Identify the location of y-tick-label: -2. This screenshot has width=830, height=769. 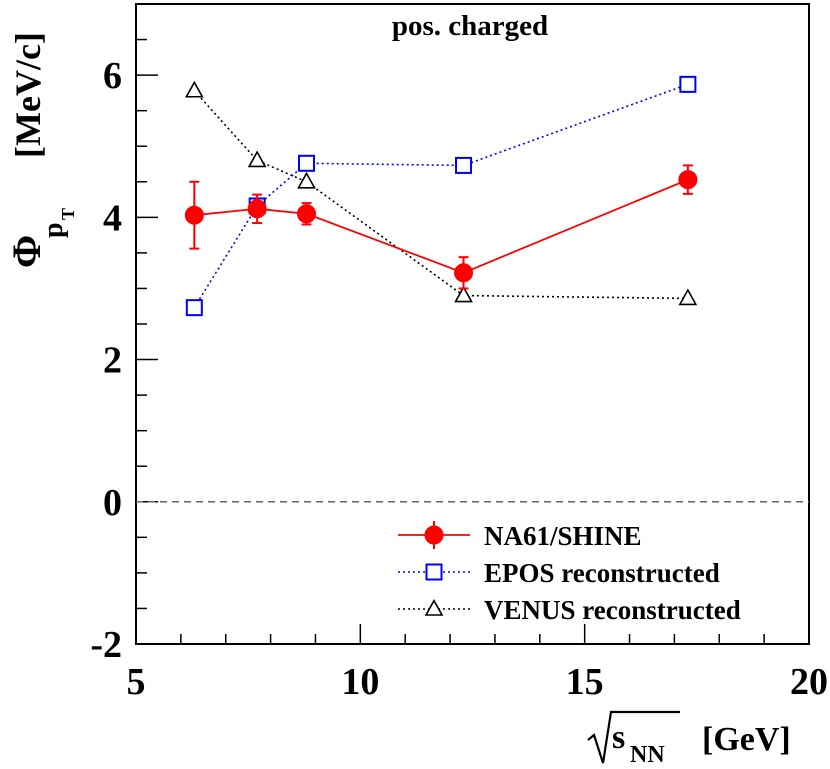
(106, 645).